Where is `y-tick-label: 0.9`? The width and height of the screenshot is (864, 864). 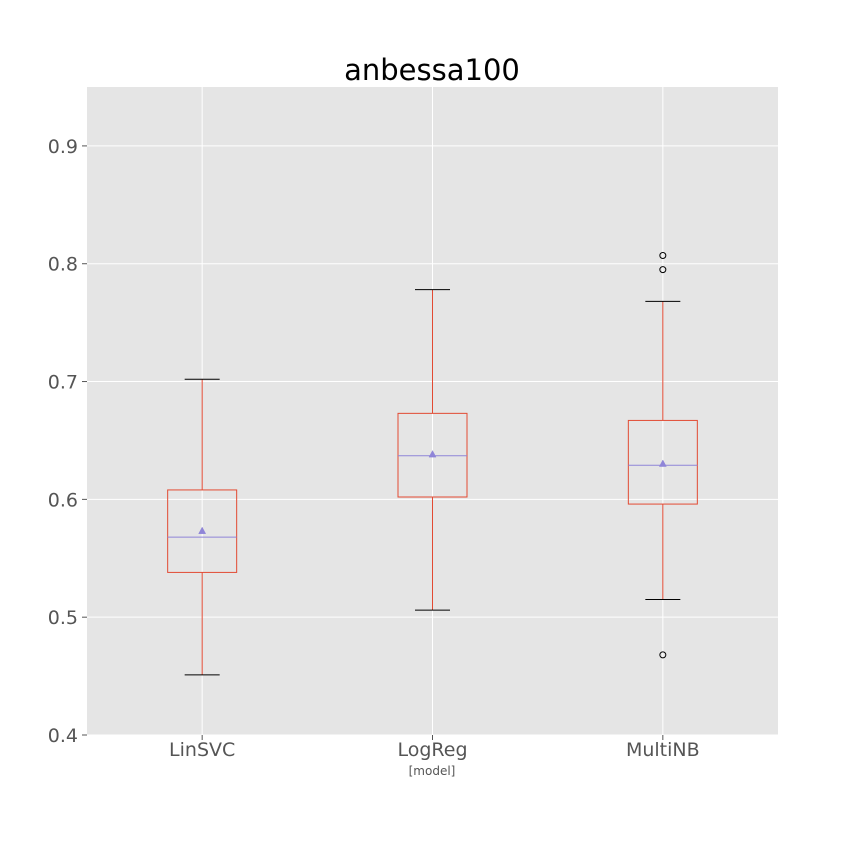 y-tick-label: 0.9 is located at coordinates (63, 147).